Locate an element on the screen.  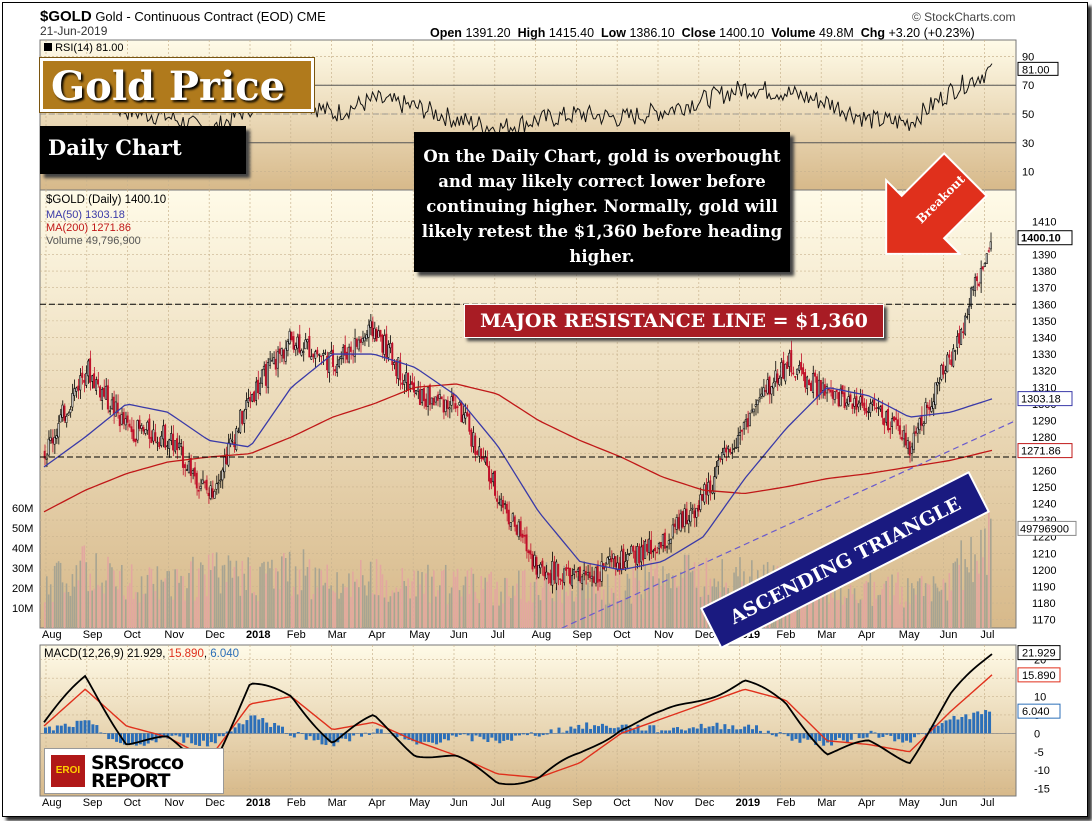
price-x-label: Sep is located at coordinates (582, 635).